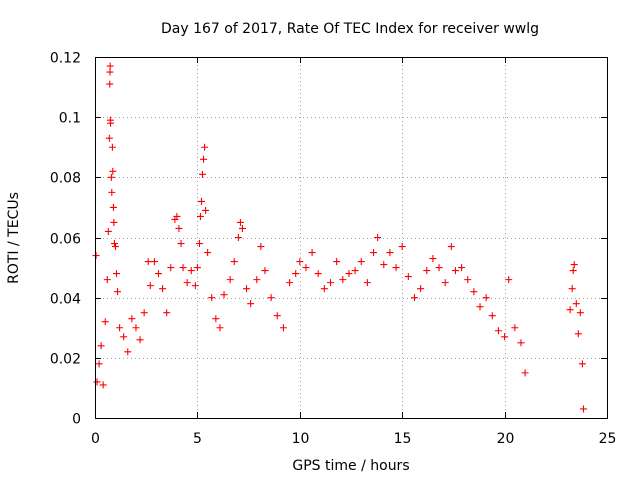 The height and width of the screenshot is (480, 640). What do you see at coordinates (76, 420) in the screenshot?
I see `y-tick-label: 0` at bounding box center [76, 420].